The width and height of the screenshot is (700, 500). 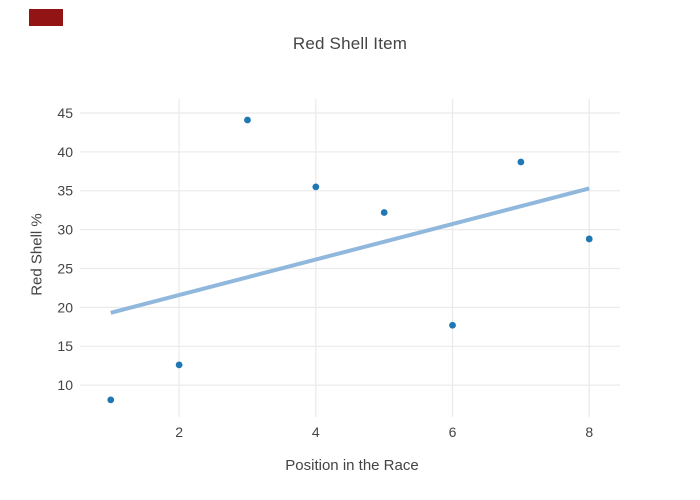 I want to click on x-tick-label: 4, so click(x=316, y=432).